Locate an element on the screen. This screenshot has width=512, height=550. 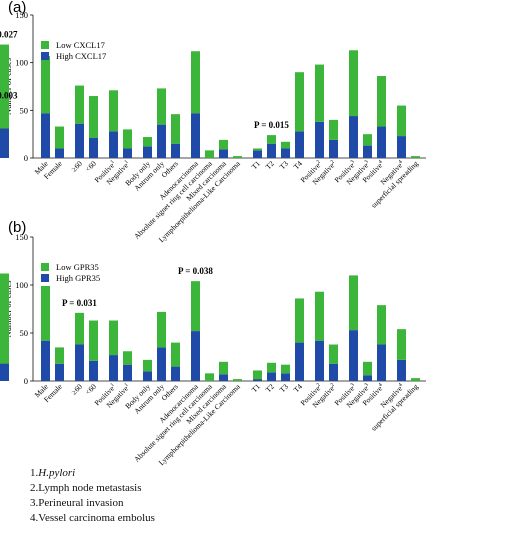
p-value-annotation: P = 0.027 is located at coordinates (9, 35).